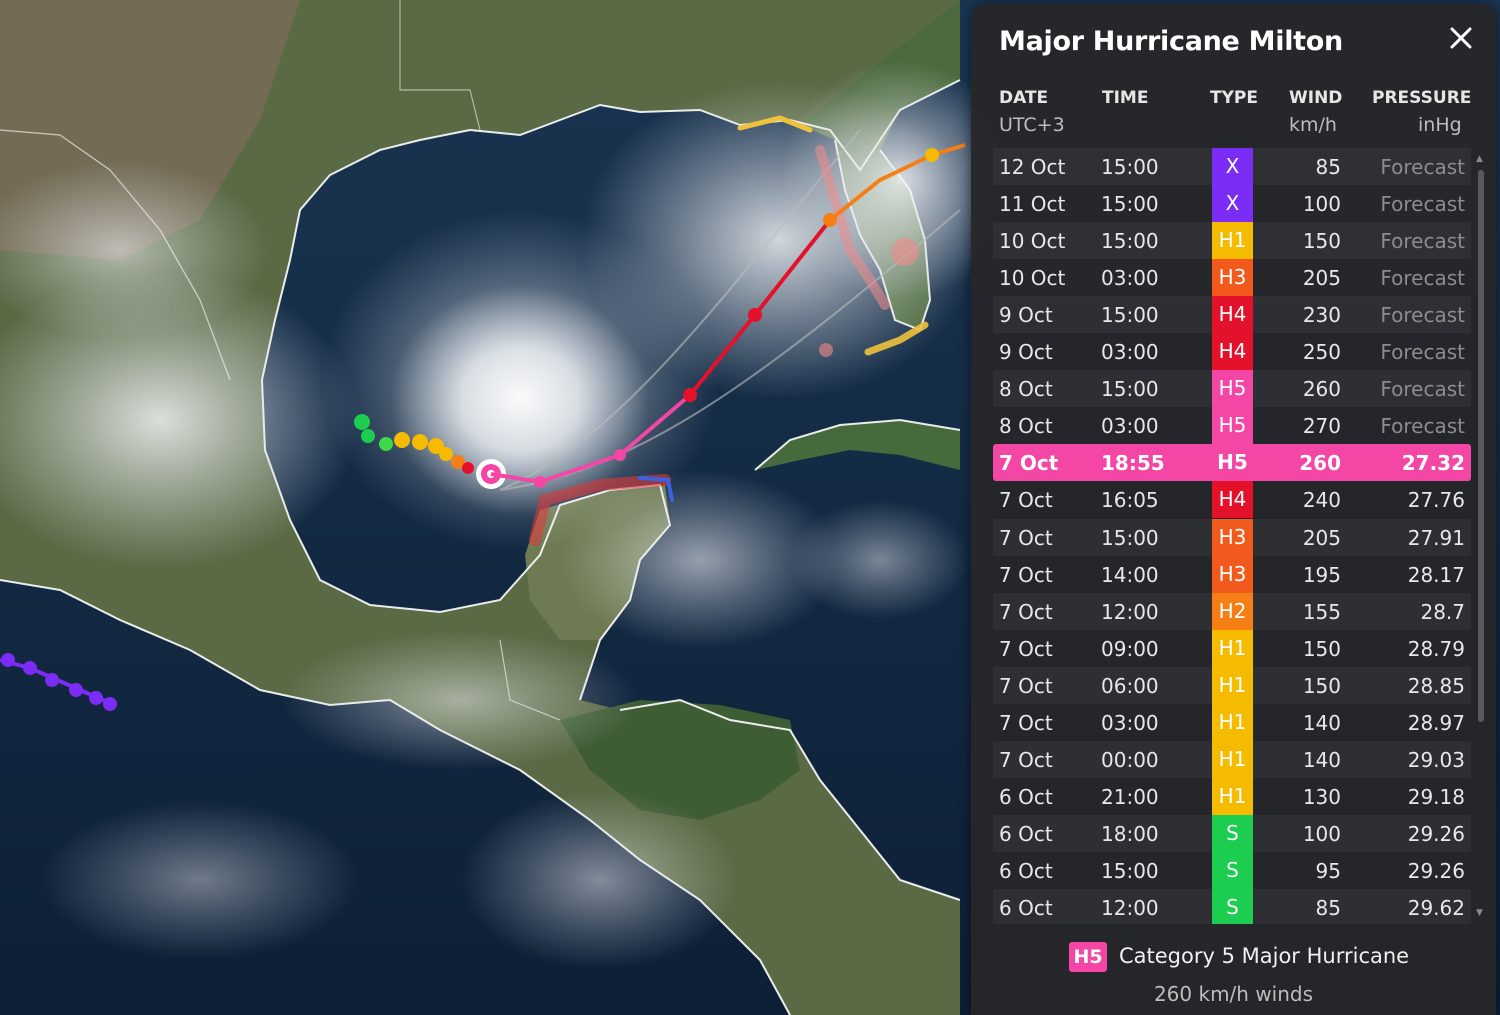  What do you see at coordinates (1436, 797) in the screenshot?
I see `row-pressure: 29.18` at bounding box center [1436, 797].